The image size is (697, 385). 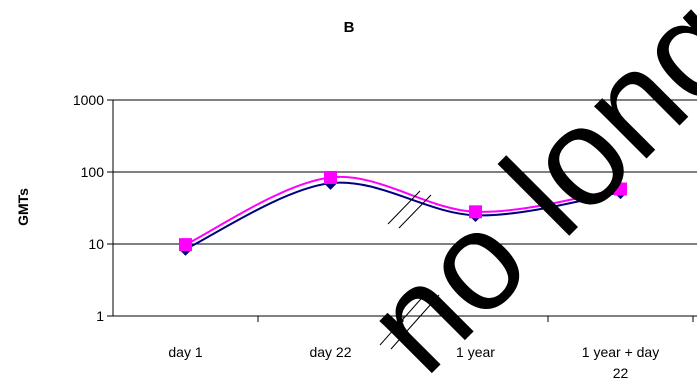 What do you see at coordinates (88, 208) in the screenshot?
I see `y-tick-labels: 1 10 100 1000` at bounding box center [88, 208].